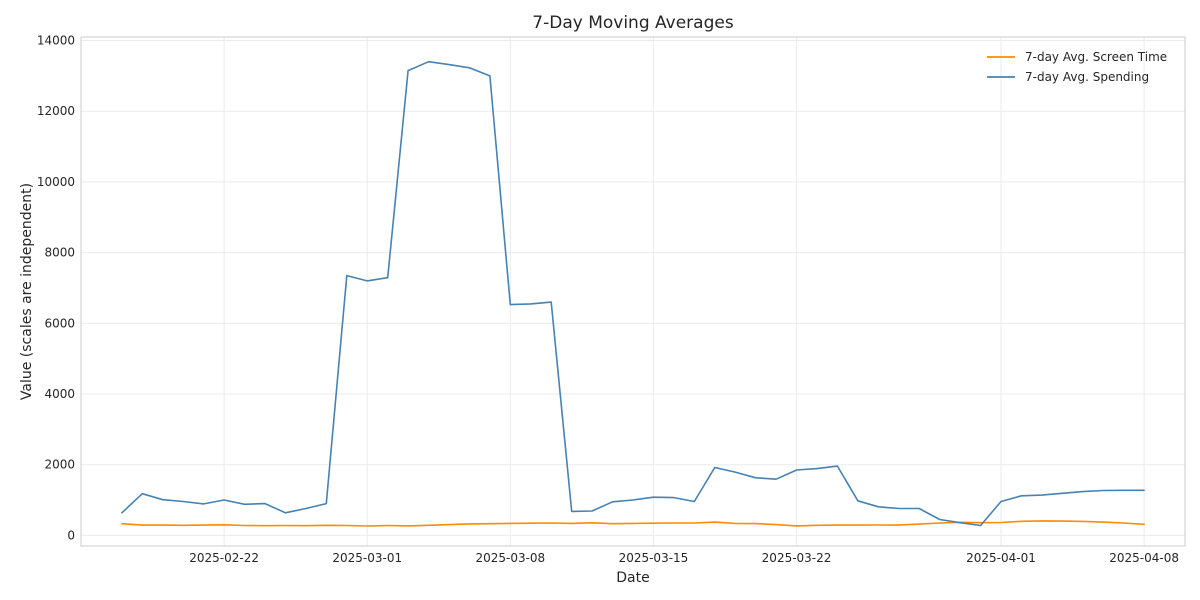 This screenshot has width=1200, height=600. What do you see at coordinates (632, 578) in the screenshot?
I see `x-axis-title: Date` at bounding box center [632, 578].